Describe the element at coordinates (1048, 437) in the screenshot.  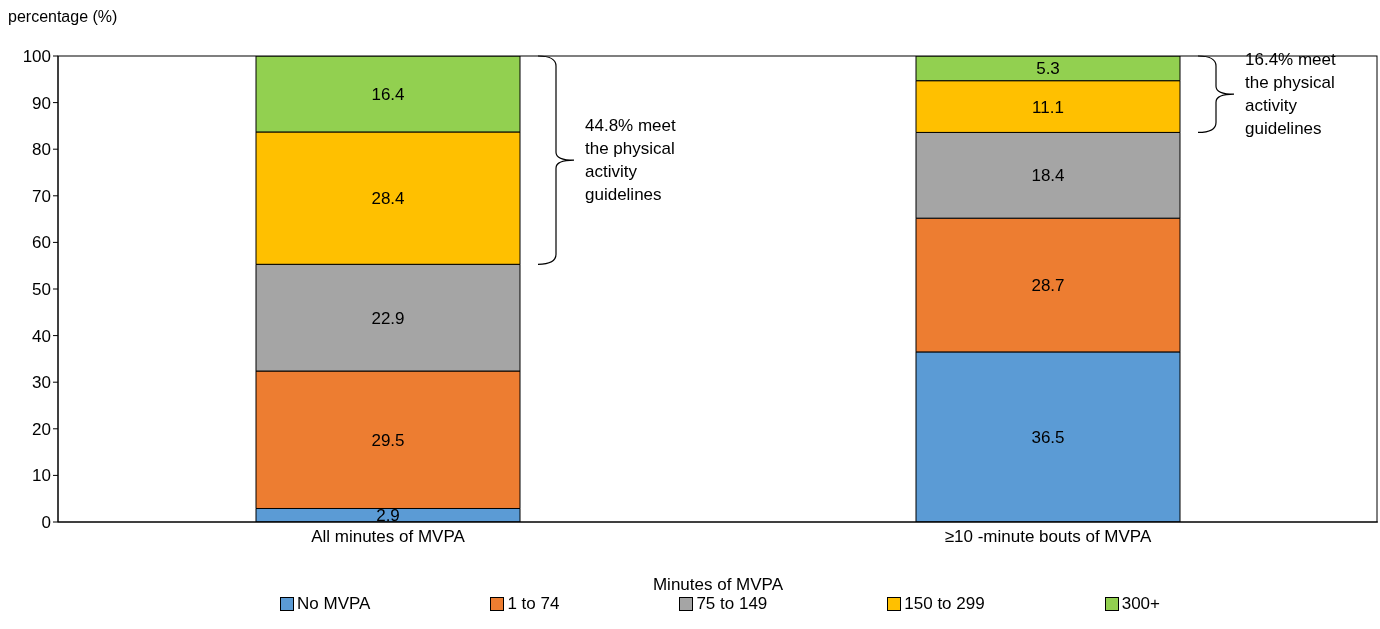
I see `data-label: 36.5` at that location.